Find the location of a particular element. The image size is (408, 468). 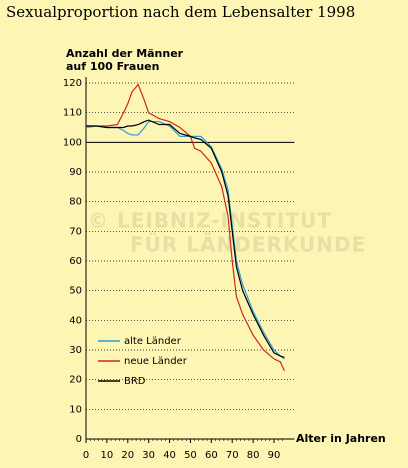

y-tick-label: 80 is located at coordinates (75, 202).